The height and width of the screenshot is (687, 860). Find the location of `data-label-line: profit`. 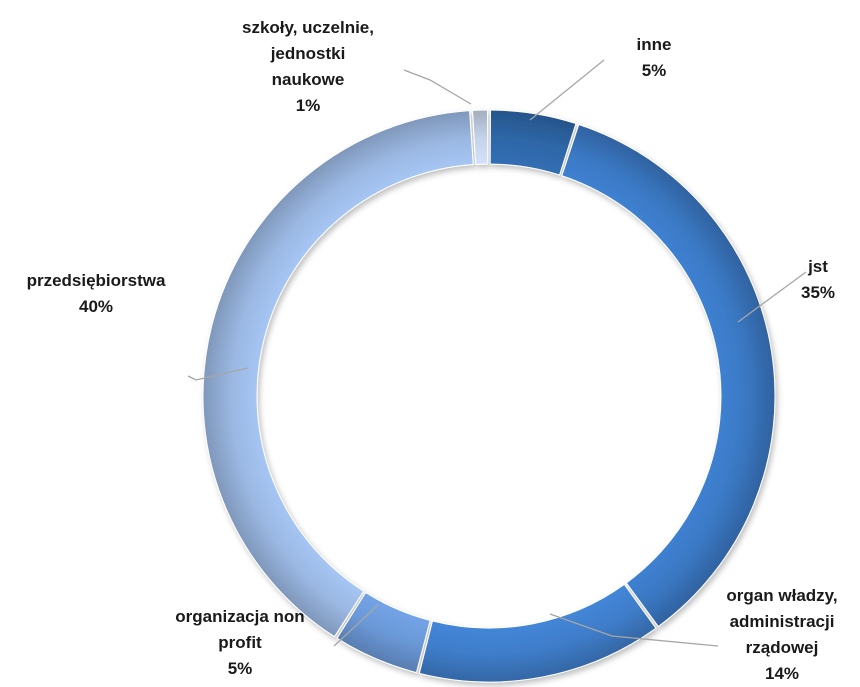

data-label-line: profit is located at coordinates (240, 642).